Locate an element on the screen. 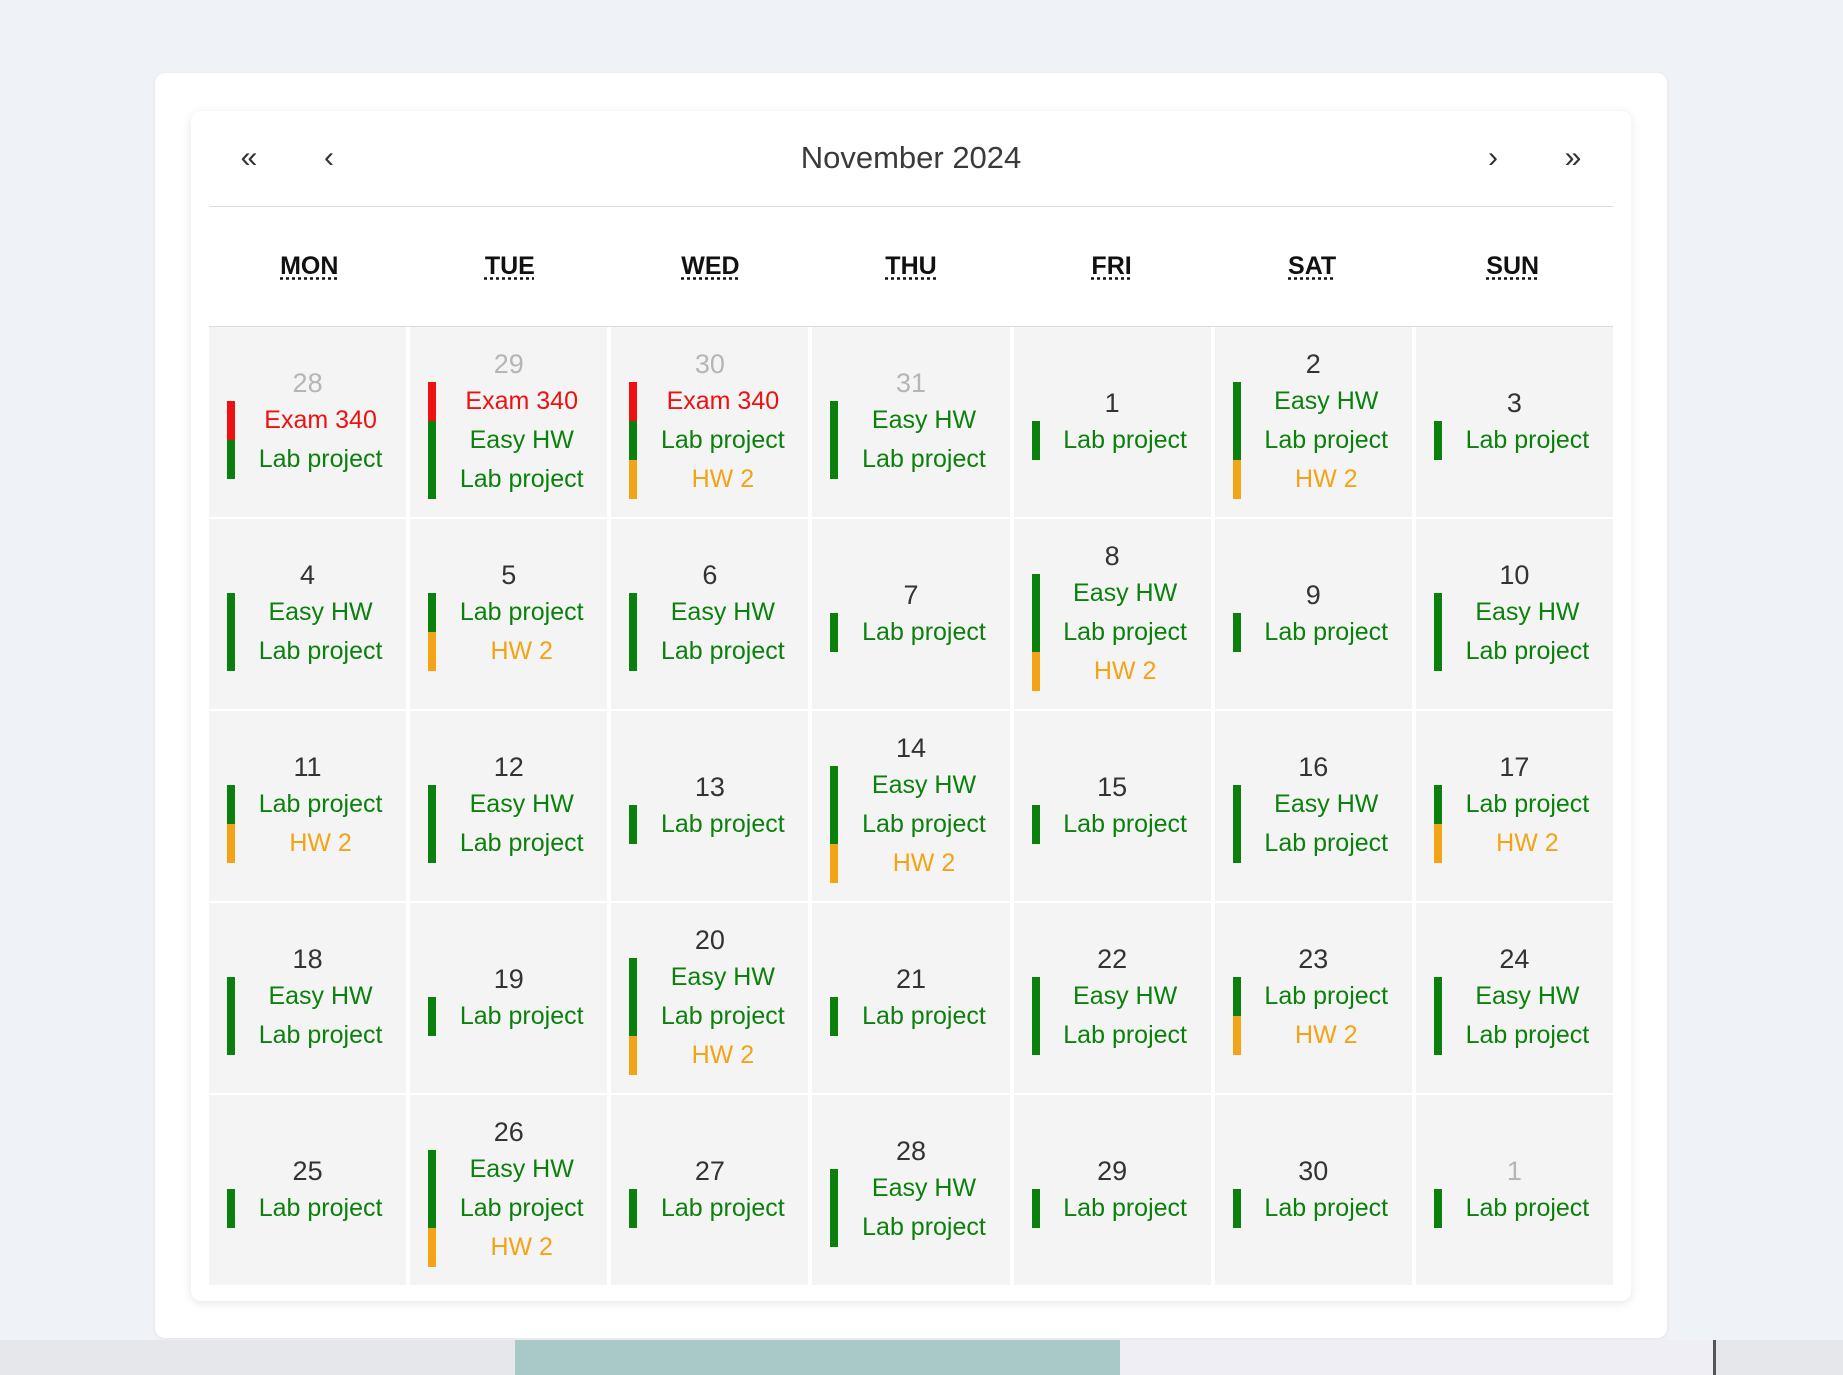 This screenshot has width=1843, height=1375. day-tile: 7 Lab project is located at coordinates (911, 614).